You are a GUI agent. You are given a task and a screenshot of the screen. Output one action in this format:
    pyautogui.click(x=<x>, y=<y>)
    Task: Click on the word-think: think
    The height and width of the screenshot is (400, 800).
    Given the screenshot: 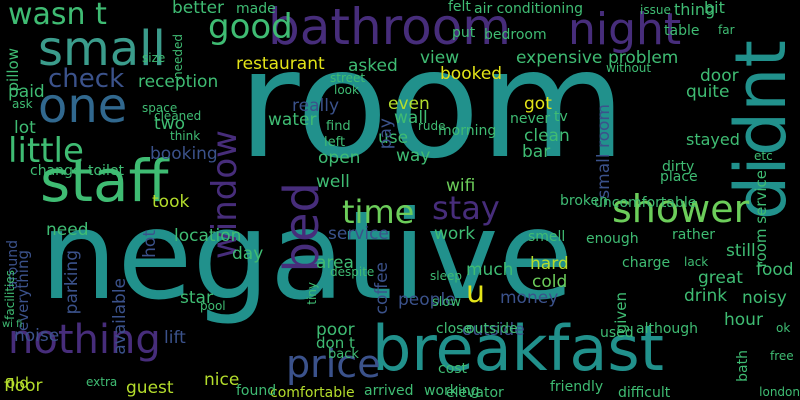 What is the action you would take?
    pyautogui.click(x=185, y=136)
    